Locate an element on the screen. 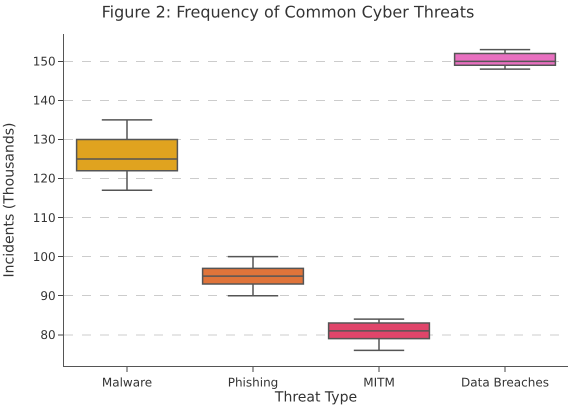  x-axis-title: Threat Type is located at coordinates (316, 397).